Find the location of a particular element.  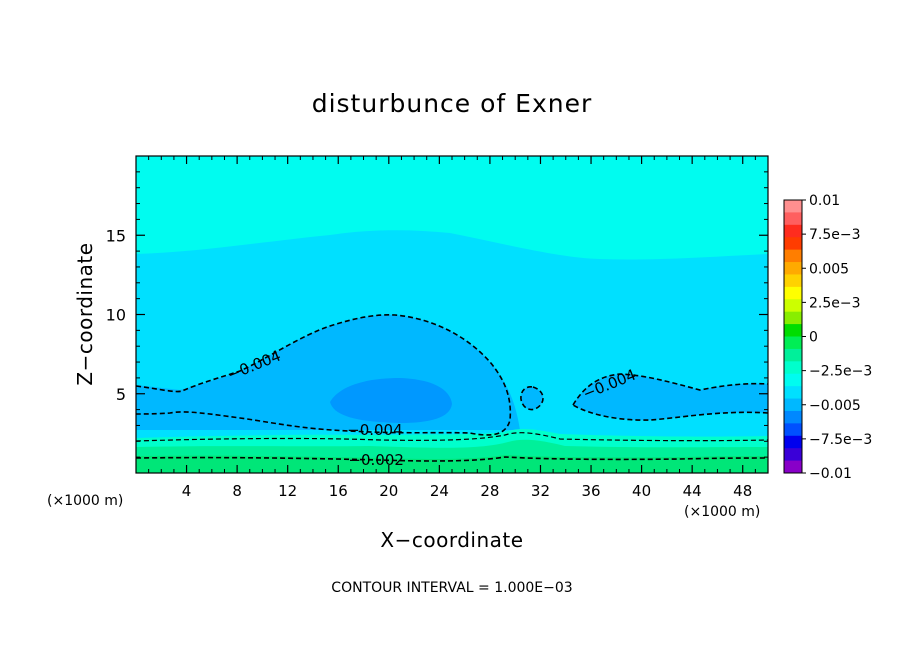

y-tick-label: 5 is located at coordinates (121, 394).